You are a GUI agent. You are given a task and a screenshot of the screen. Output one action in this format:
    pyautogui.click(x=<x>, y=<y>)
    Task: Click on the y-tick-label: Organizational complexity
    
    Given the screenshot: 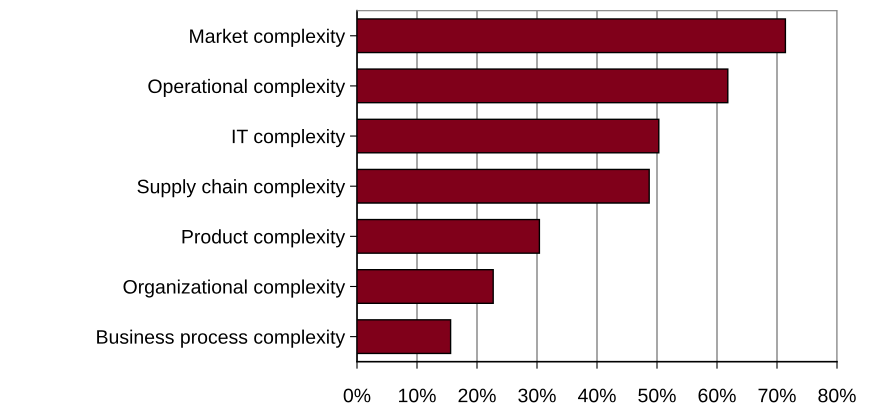 What is the action you would take?
    pyautogui.click(x=234, y=288)
    